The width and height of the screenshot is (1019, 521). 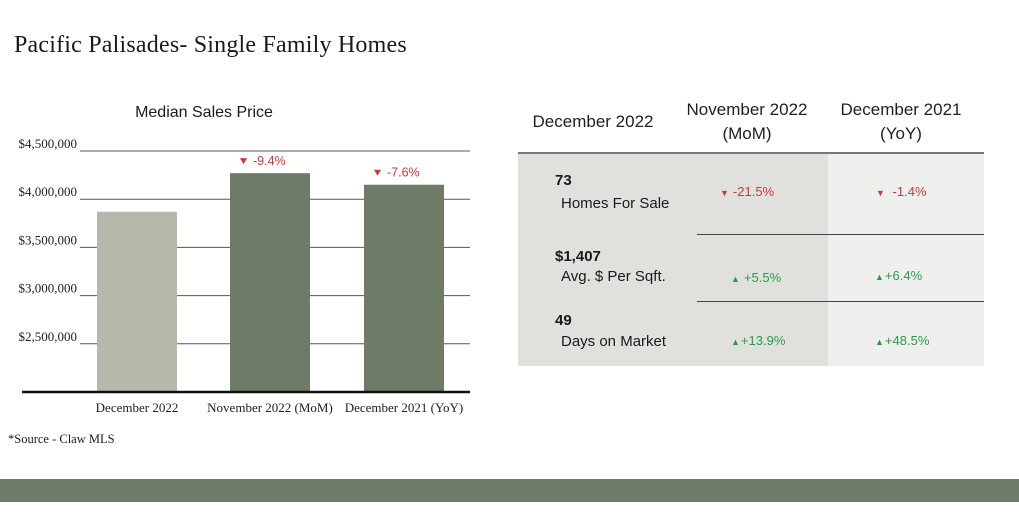 I want to click on yoy-change-homes-for-sale: ▼ -1.4%, so click(x=901, y=191).